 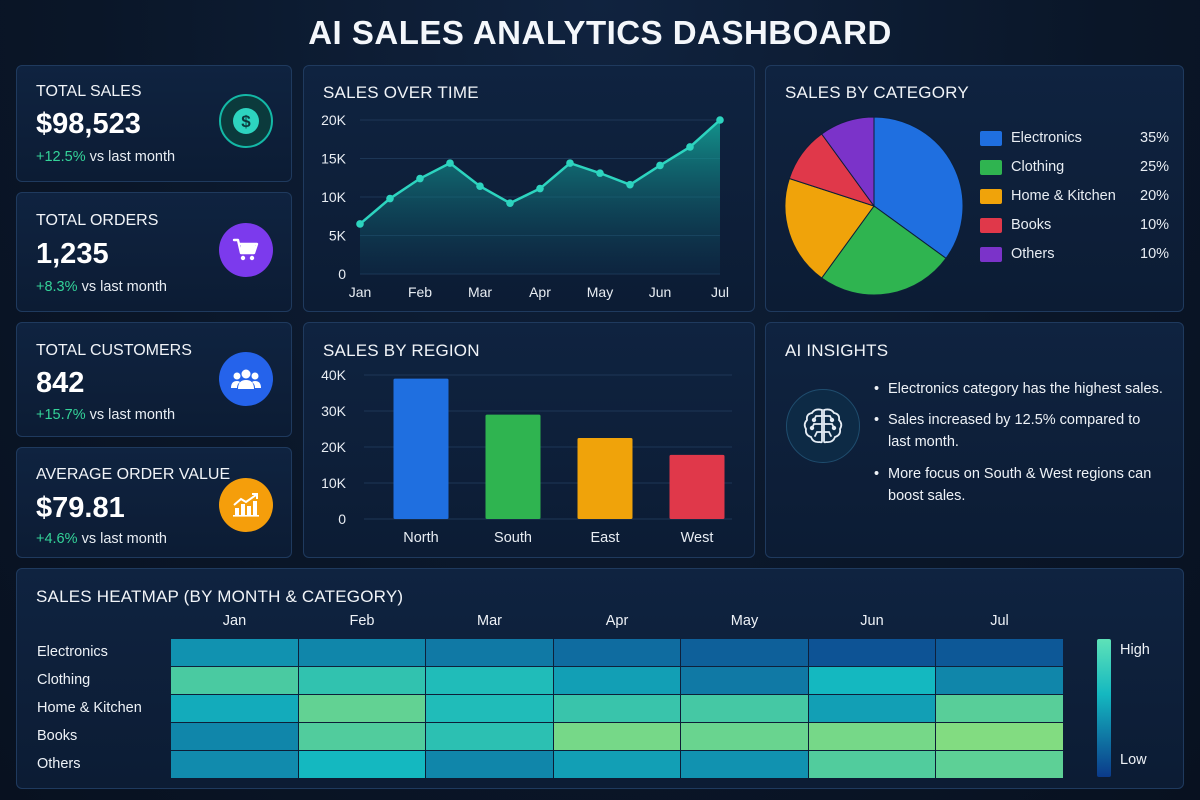 I want to click on kpi-change: +4.6% vs last month, so click(x=101, y=539).